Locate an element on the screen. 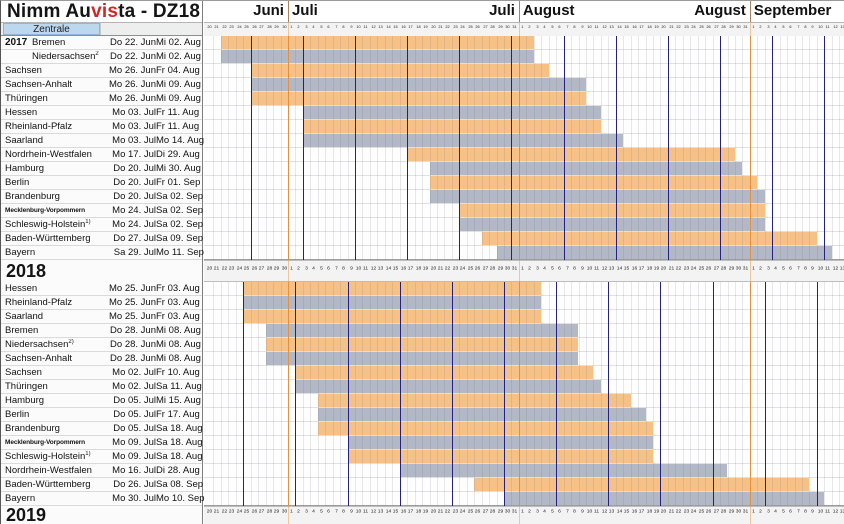  end-date-cell: Fr 01. Sep is located at coordinates (178, 182).